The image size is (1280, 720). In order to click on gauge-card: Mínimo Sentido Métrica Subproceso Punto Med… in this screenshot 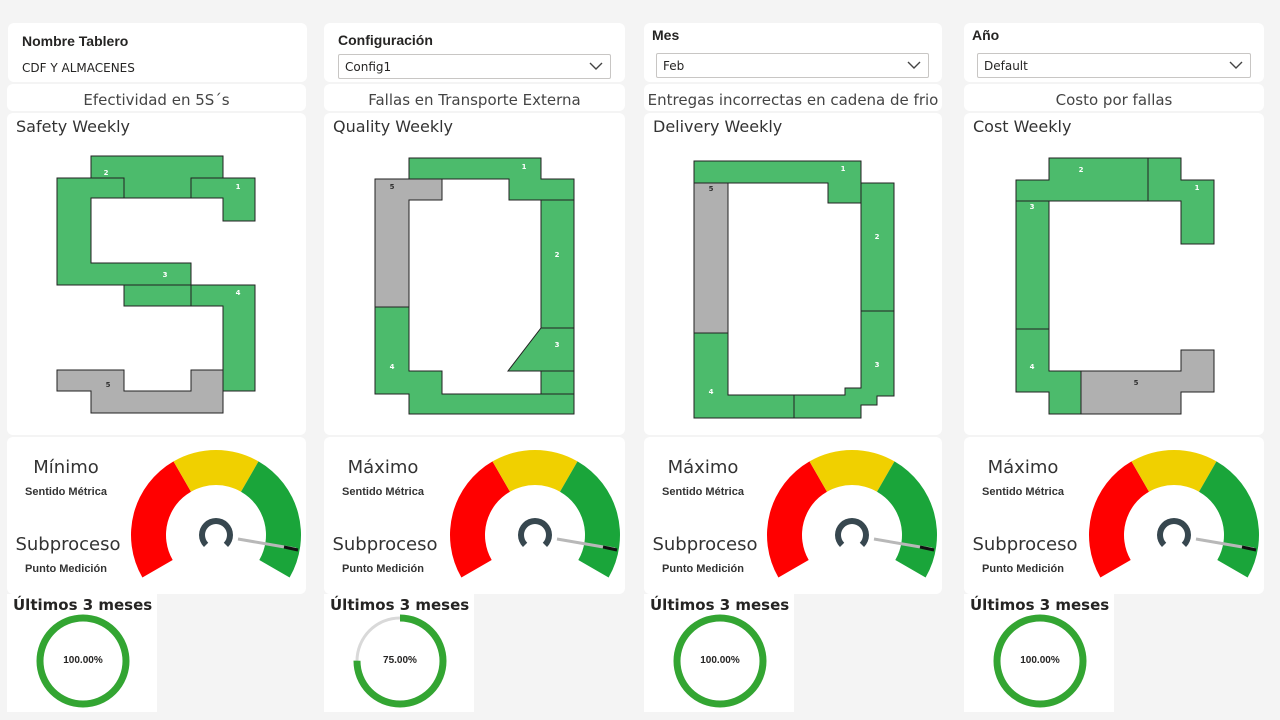, I will do `click(156, 515)`.